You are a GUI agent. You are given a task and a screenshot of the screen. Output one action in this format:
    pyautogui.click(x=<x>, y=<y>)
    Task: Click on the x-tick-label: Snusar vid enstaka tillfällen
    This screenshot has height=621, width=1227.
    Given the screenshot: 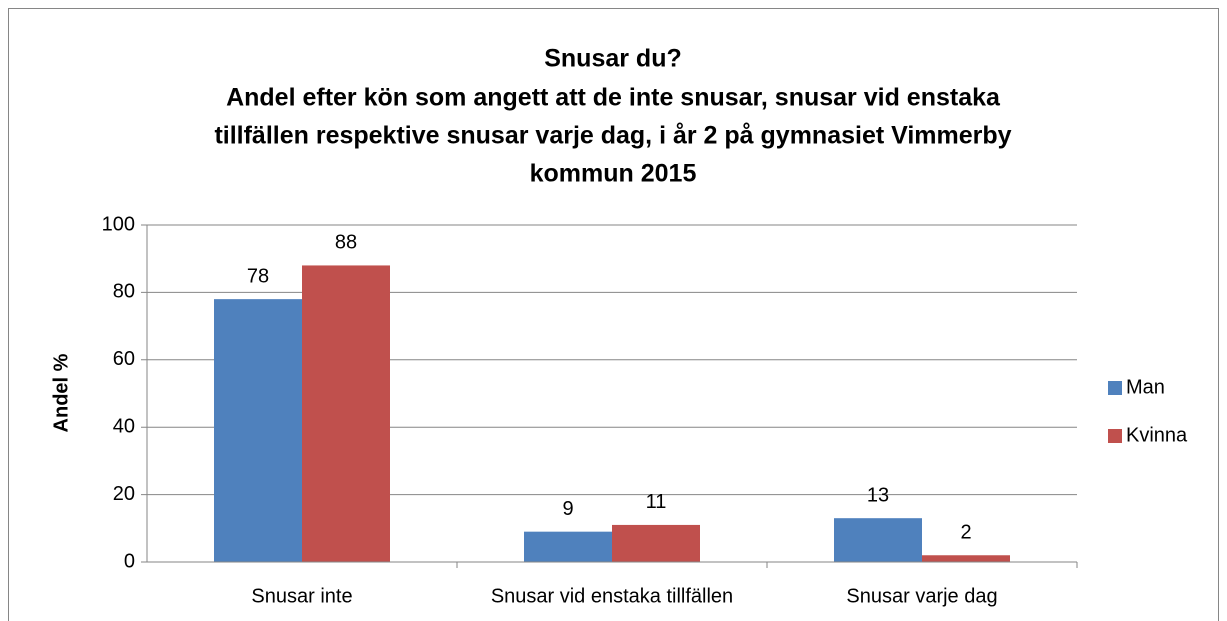 What is the action you would take?
    pyautogui.click(x=612, y=596)
    